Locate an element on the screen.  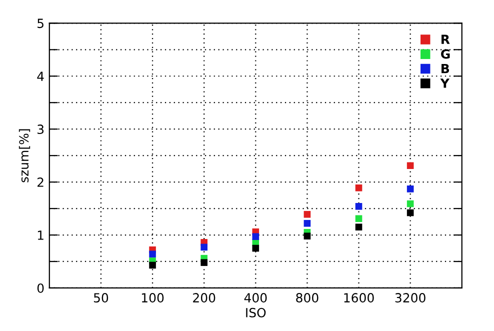
x-axis-title: ISO is located at coordinates (256, 313).